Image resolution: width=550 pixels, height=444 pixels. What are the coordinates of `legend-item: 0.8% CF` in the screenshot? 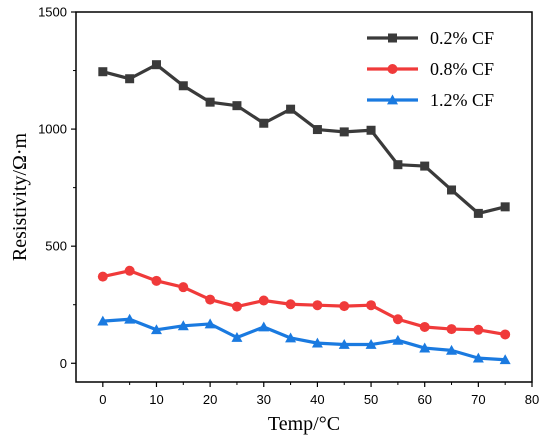 It's located at (430, 69).